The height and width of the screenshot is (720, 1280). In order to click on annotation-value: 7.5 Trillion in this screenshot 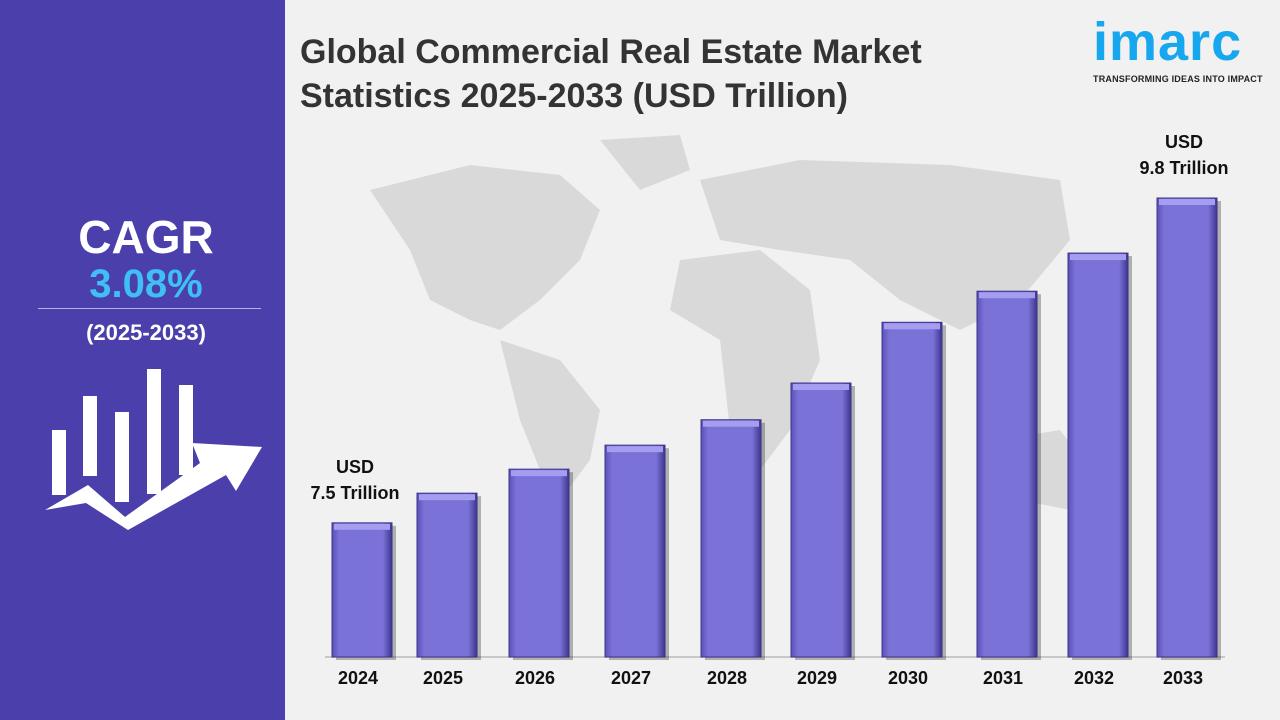, I will do `click(354, 493)`.